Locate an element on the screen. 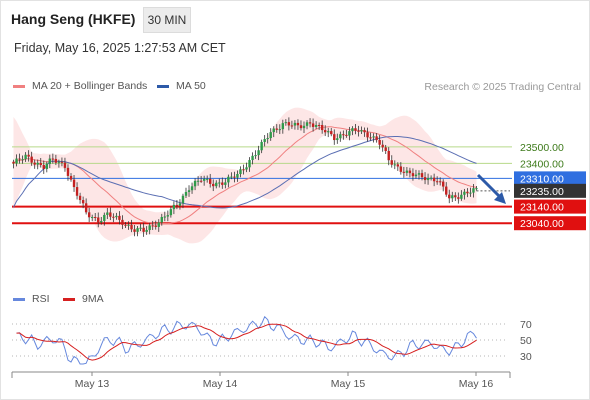  level-tag: 23140.00 is located at coordinates (550, 206).